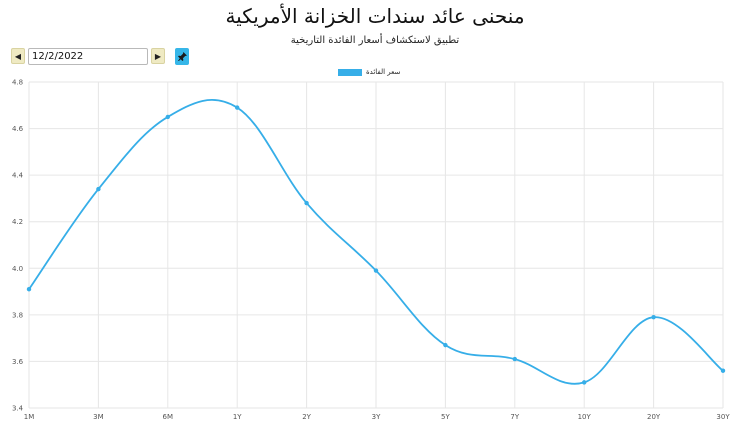  What do you see at coordinates (723, 417) in the screenshot?
I see `x-tick-label: 30Y` at bounding box center [723, 417].